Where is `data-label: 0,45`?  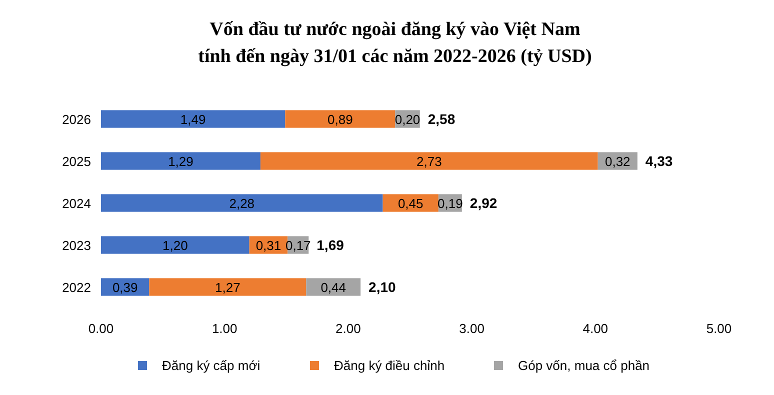
data-label: 0,45 is located at coordinates (411, 203).